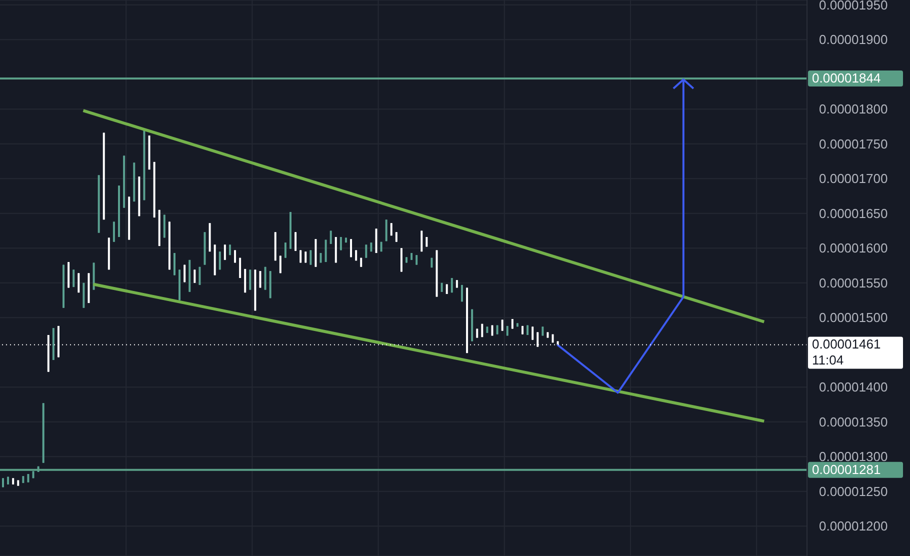 This screenshot has width=910, height=556. What do you see at coordinates (853, 318) in the screenshot?
I see `y-tick-label: 0.00001500` at bounding box center [853, 318].